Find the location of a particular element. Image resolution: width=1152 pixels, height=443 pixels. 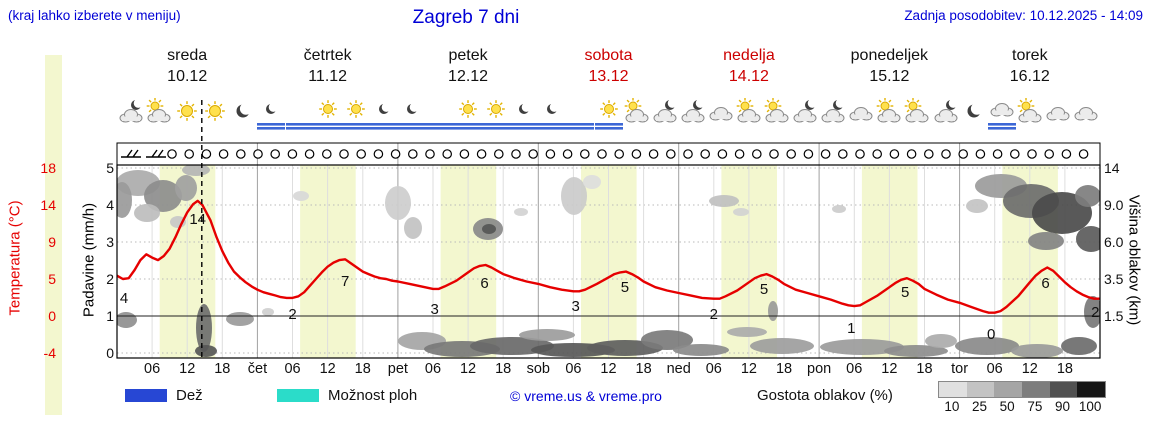

day-abbr-tick: tor is located at coordinates (960, 369).